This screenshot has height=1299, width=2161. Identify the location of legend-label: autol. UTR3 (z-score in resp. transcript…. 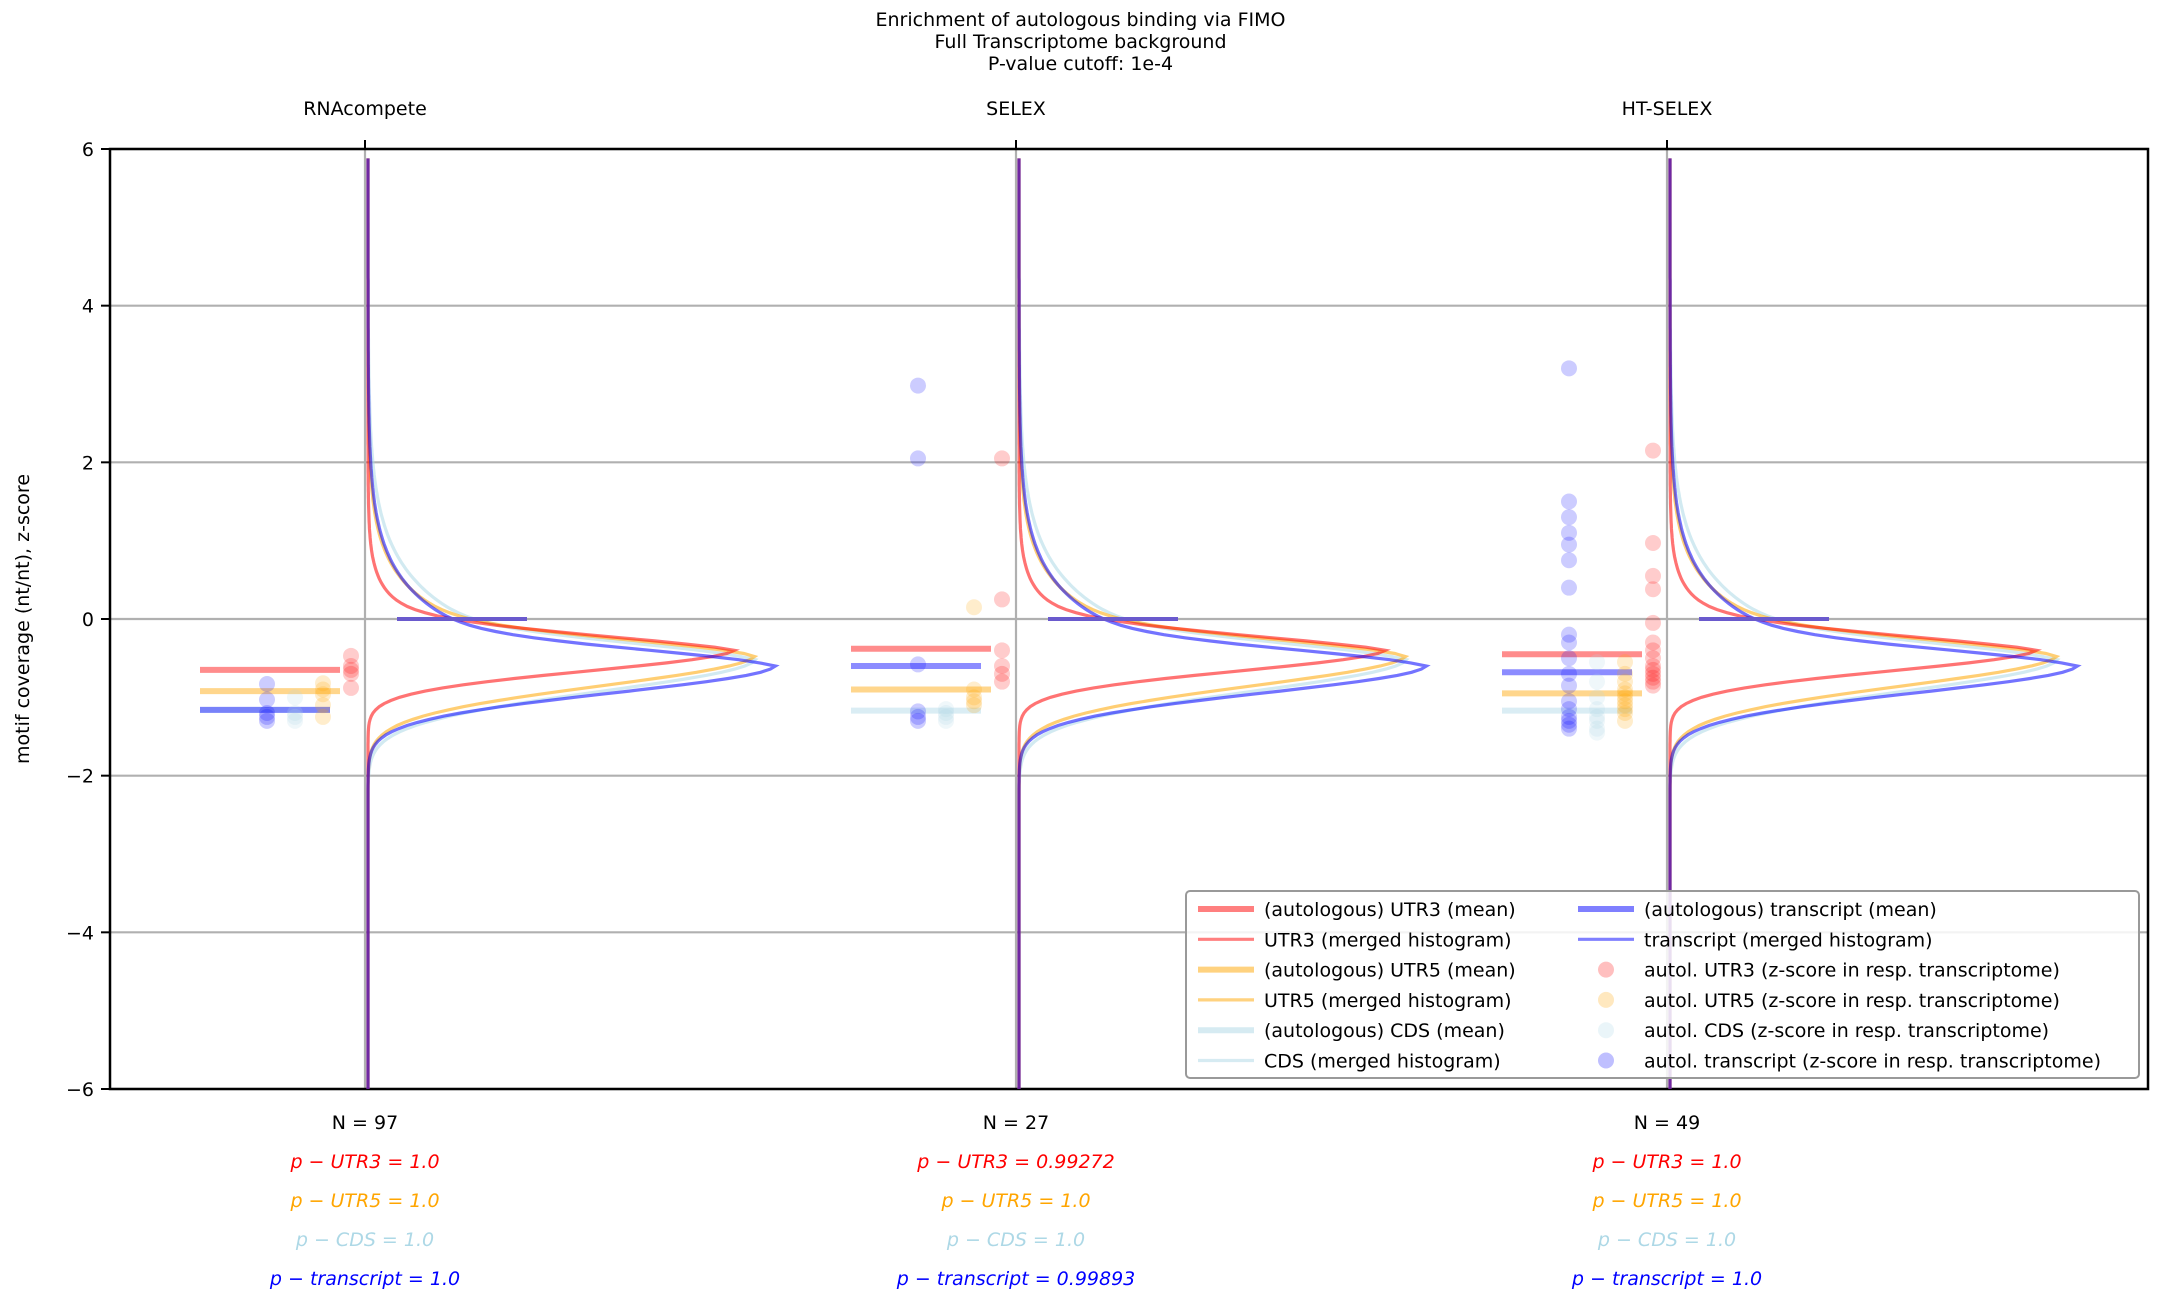
(1852, 971).